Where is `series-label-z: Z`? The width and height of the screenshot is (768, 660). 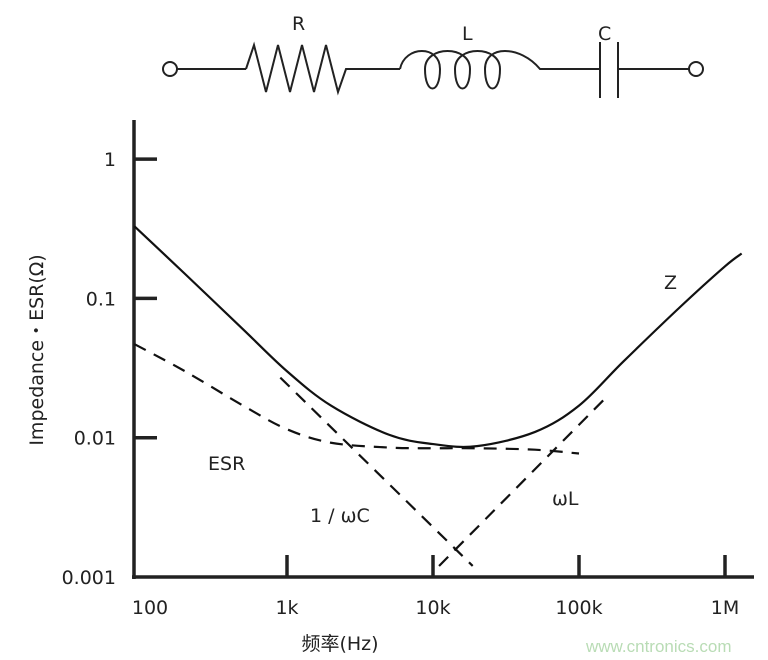 series-label-z: Z is located at coordinates (670, 283).